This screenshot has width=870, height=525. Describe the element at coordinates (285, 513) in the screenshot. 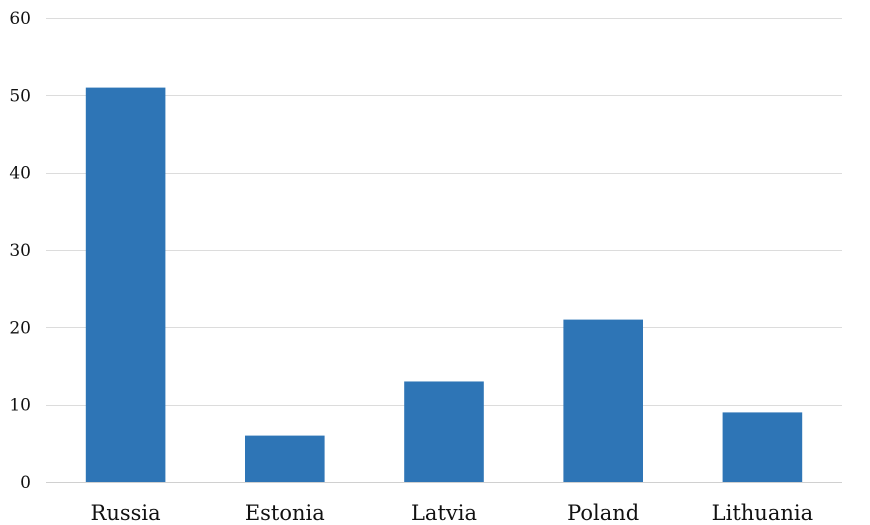

I see `x-category-label: Estonia` at that location.